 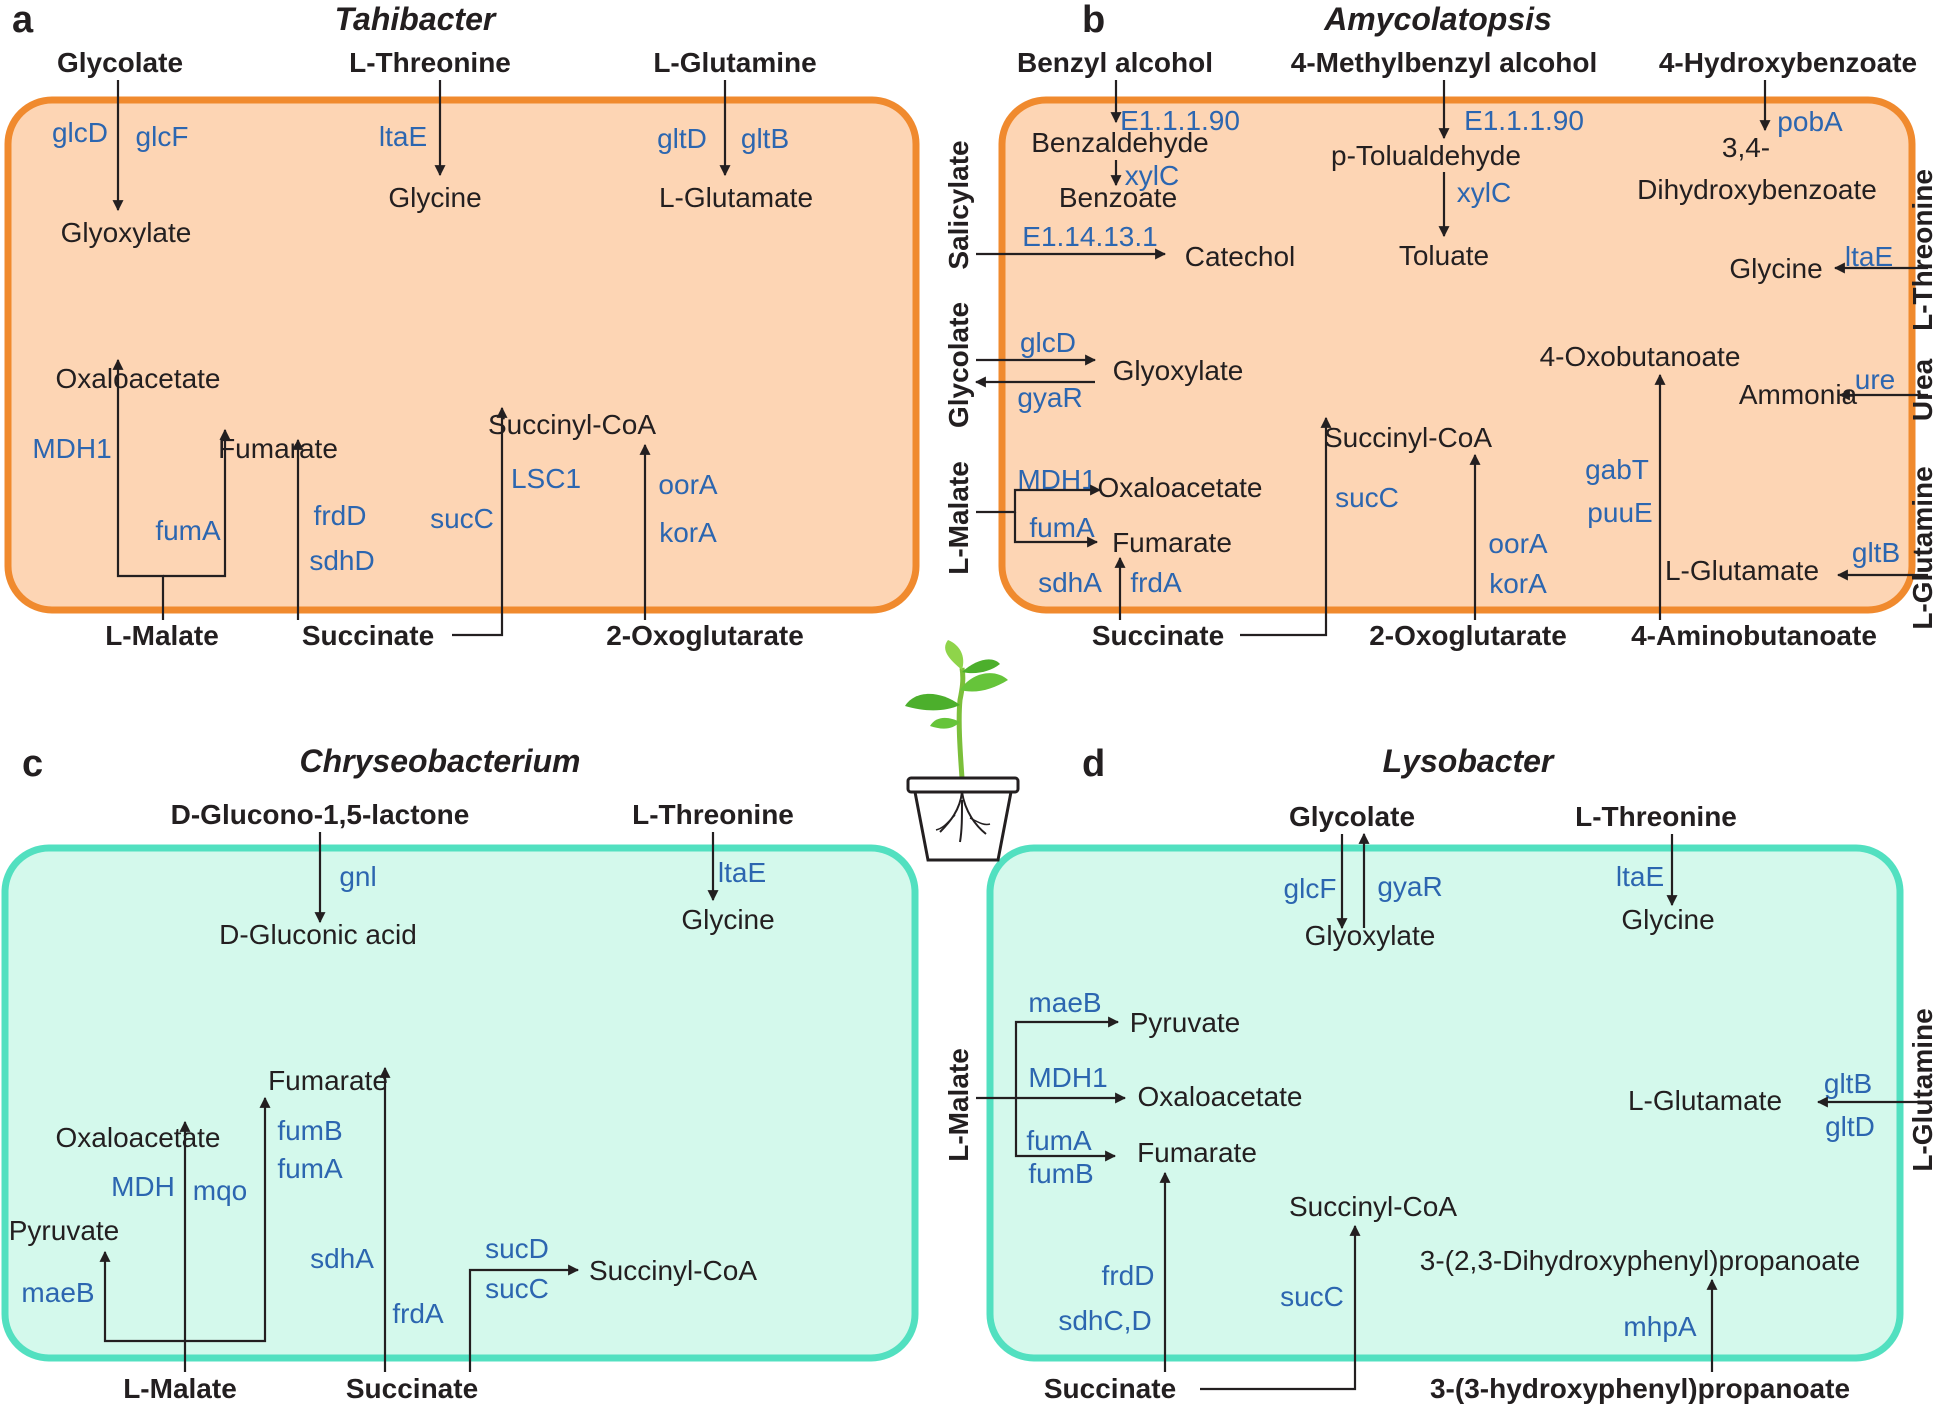 I want to click on arrow-malate-pyruvate-d, so click(x=1067, y=1057).